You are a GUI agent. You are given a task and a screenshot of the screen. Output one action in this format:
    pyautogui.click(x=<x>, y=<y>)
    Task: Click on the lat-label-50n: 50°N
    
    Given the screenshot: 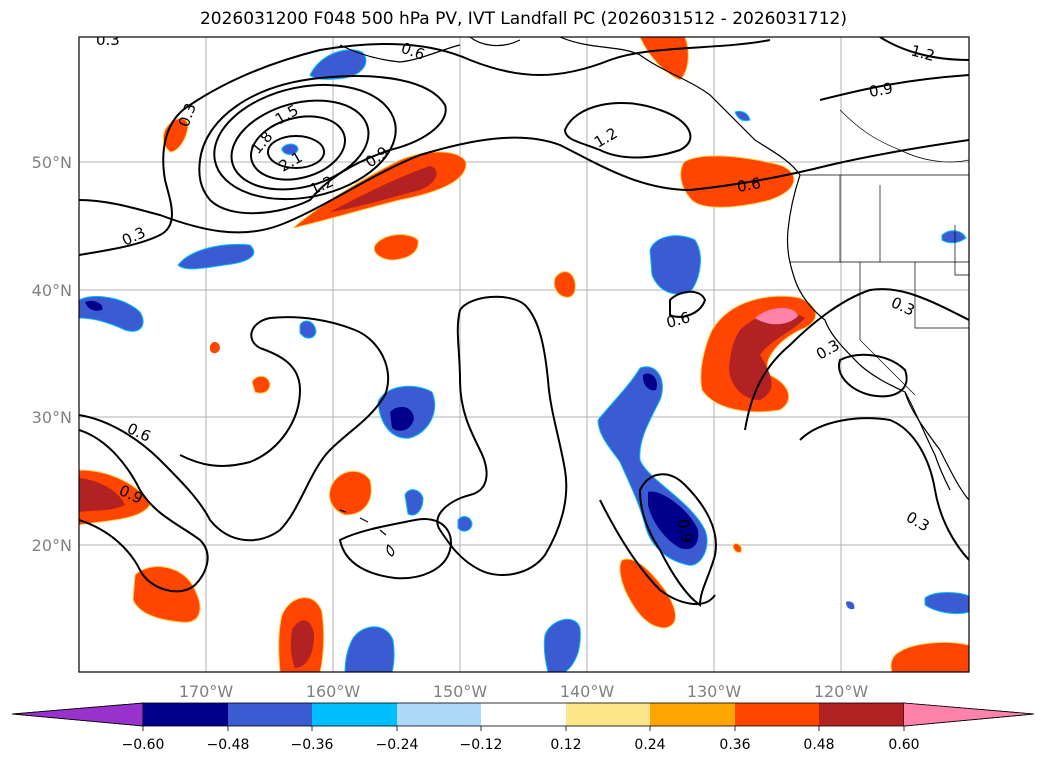 What is the action you would take?
    pyautogui.click(x=52, y=162)
    